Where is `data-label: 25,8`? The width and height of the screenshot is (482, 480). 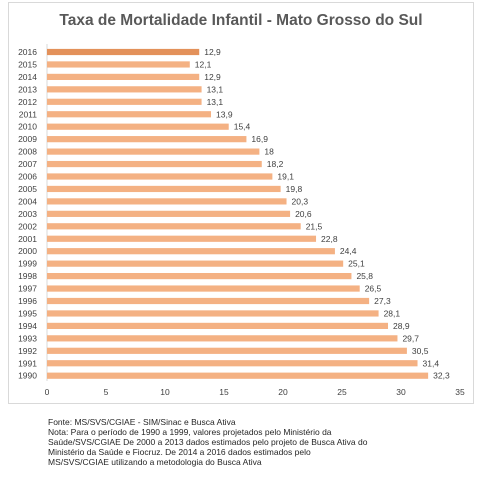
data-label: 25,8 is located at coordinates (364, 276).